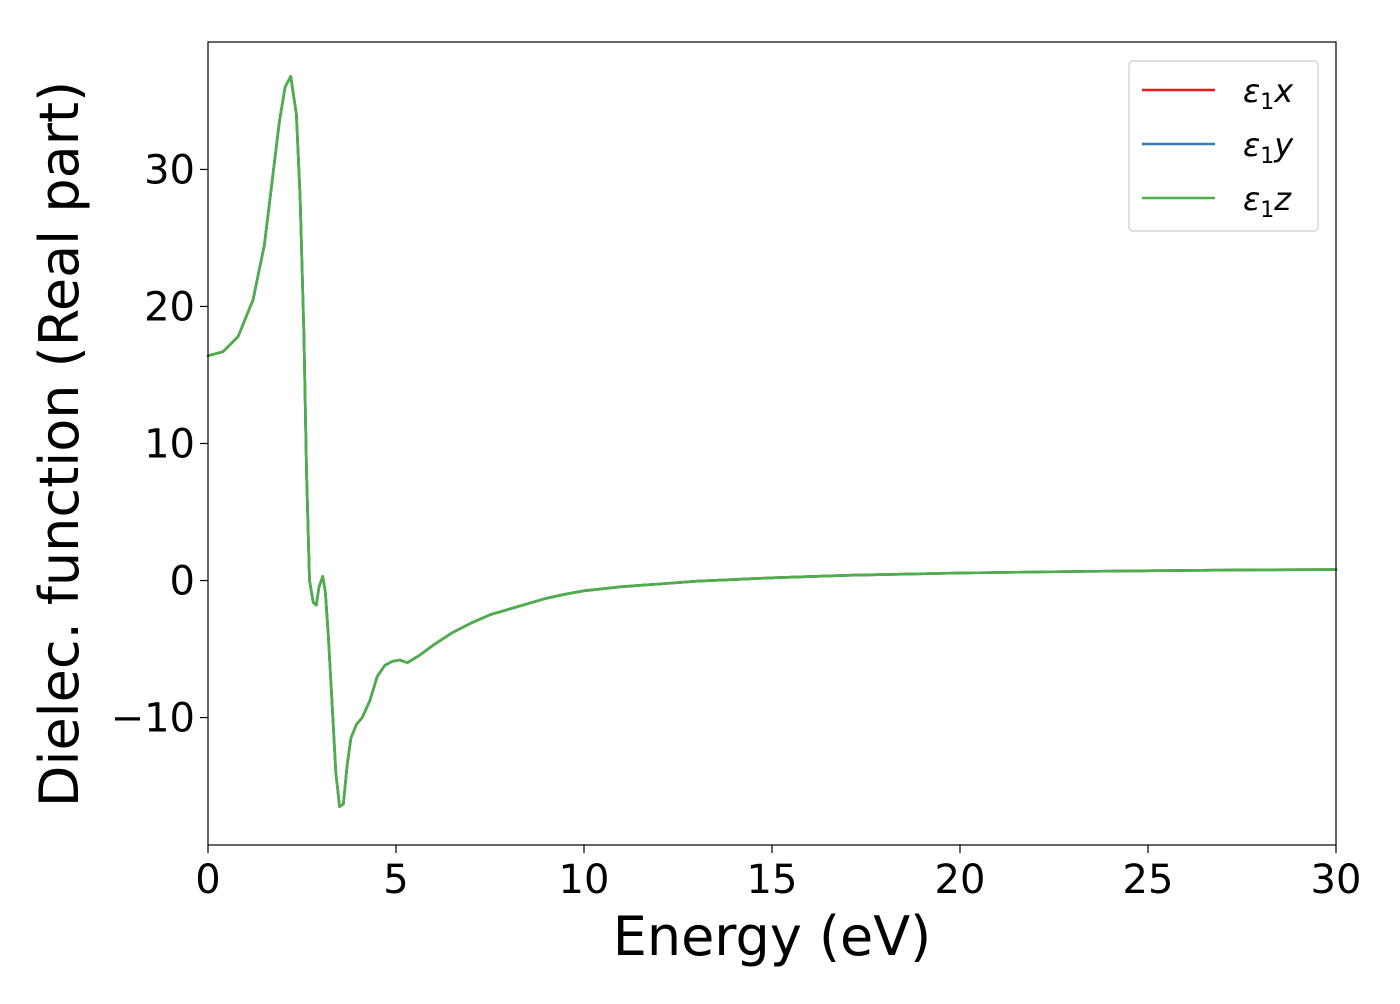 The height and width of the screenshot is (1004, 1400). What do you see at coordinates (1267, 201) in the screenshot?
I see `legend-label-2: ε1z` at bounding box center [1267, 201].